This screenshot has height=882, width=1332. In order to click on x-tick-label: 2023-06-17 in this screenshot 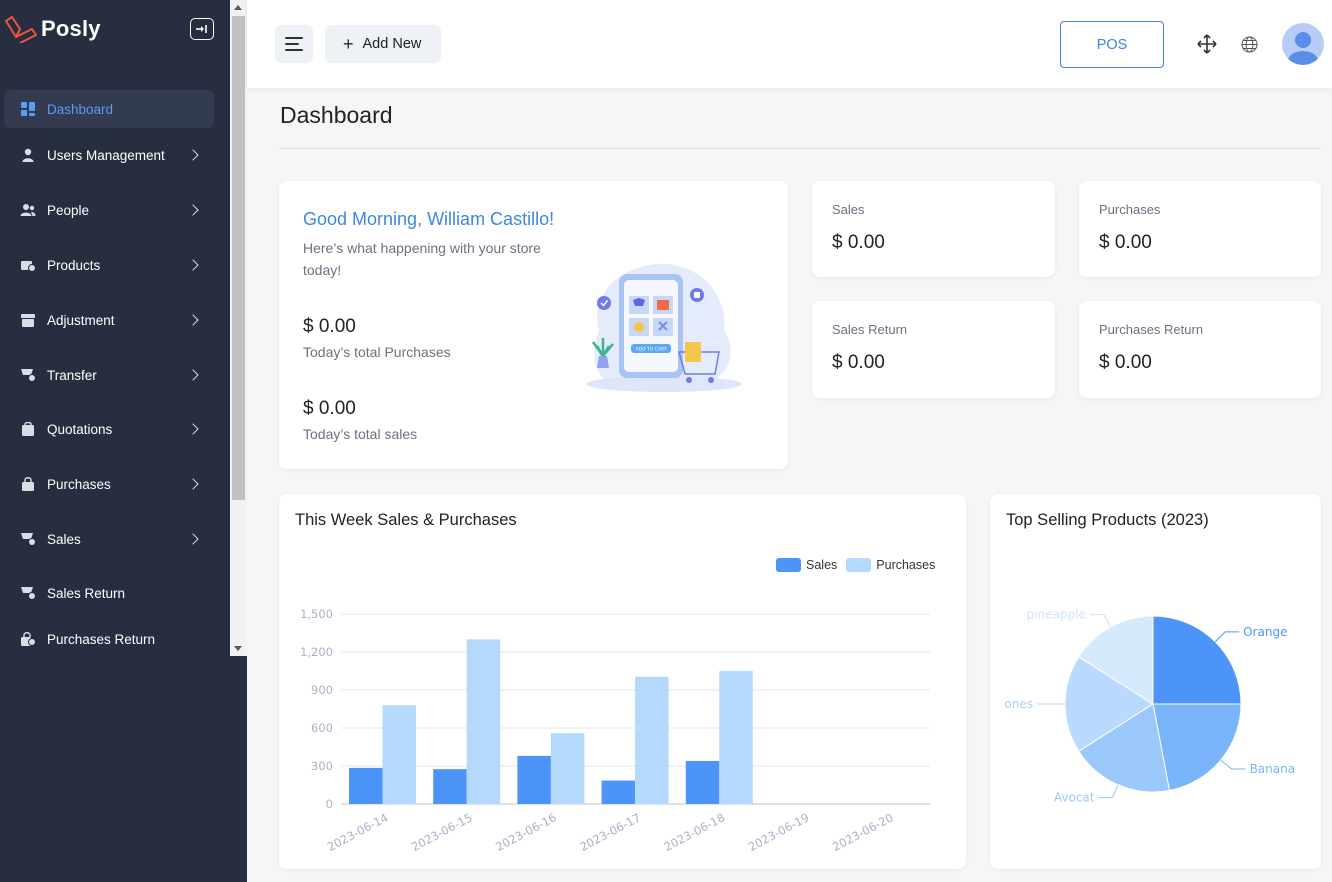, I will do `click(610, 832)`.